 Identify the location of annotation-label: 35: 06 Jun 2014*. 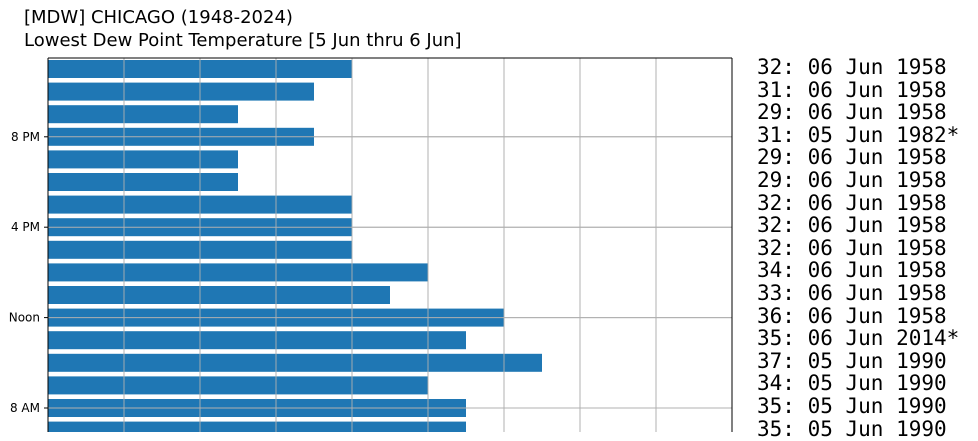
(858, 338).